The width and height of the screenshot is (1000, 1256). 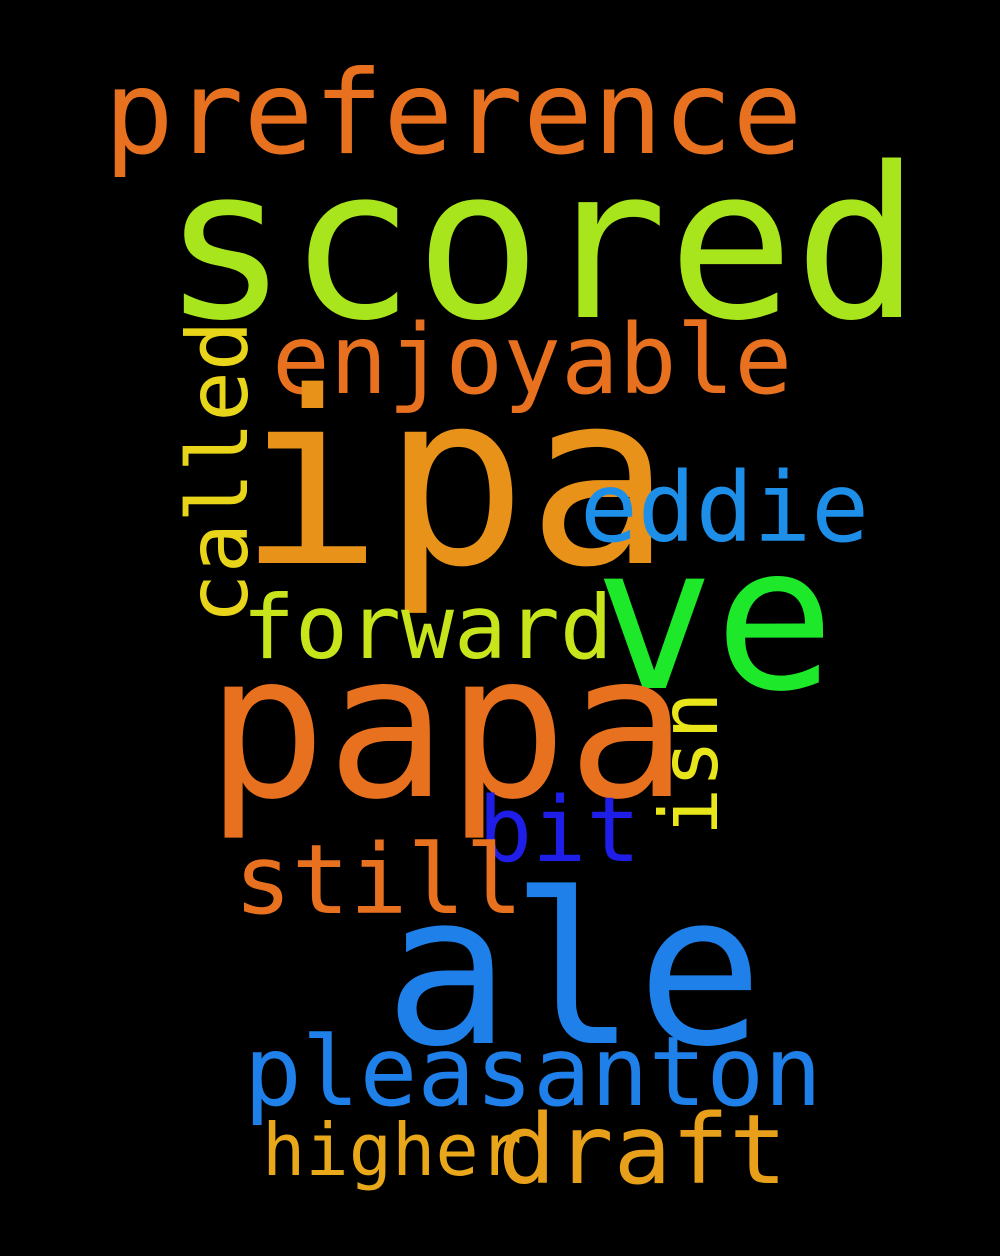 I want to click on word-ve: ve, so click(x=714, y=619).